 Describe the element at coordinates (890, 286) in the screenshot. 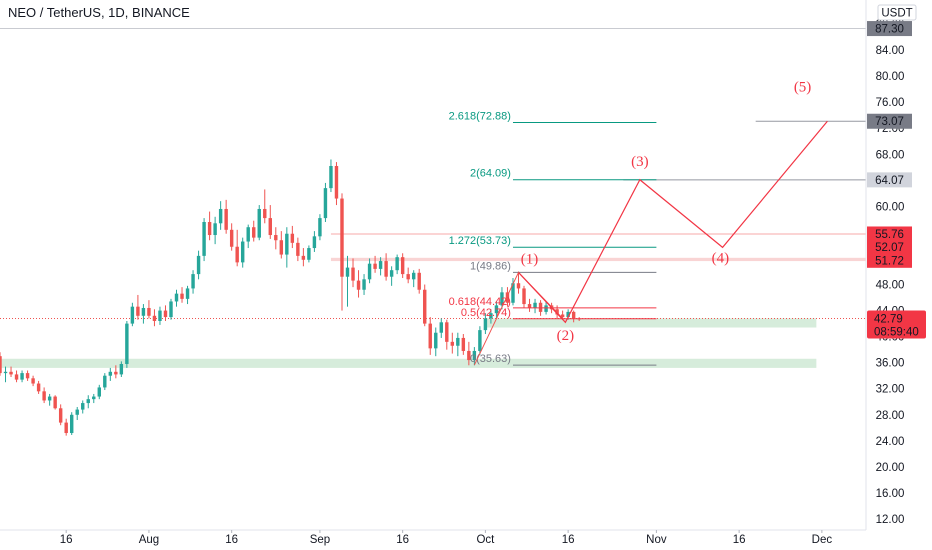

I see `price-tick-label: 48.00` at that location.